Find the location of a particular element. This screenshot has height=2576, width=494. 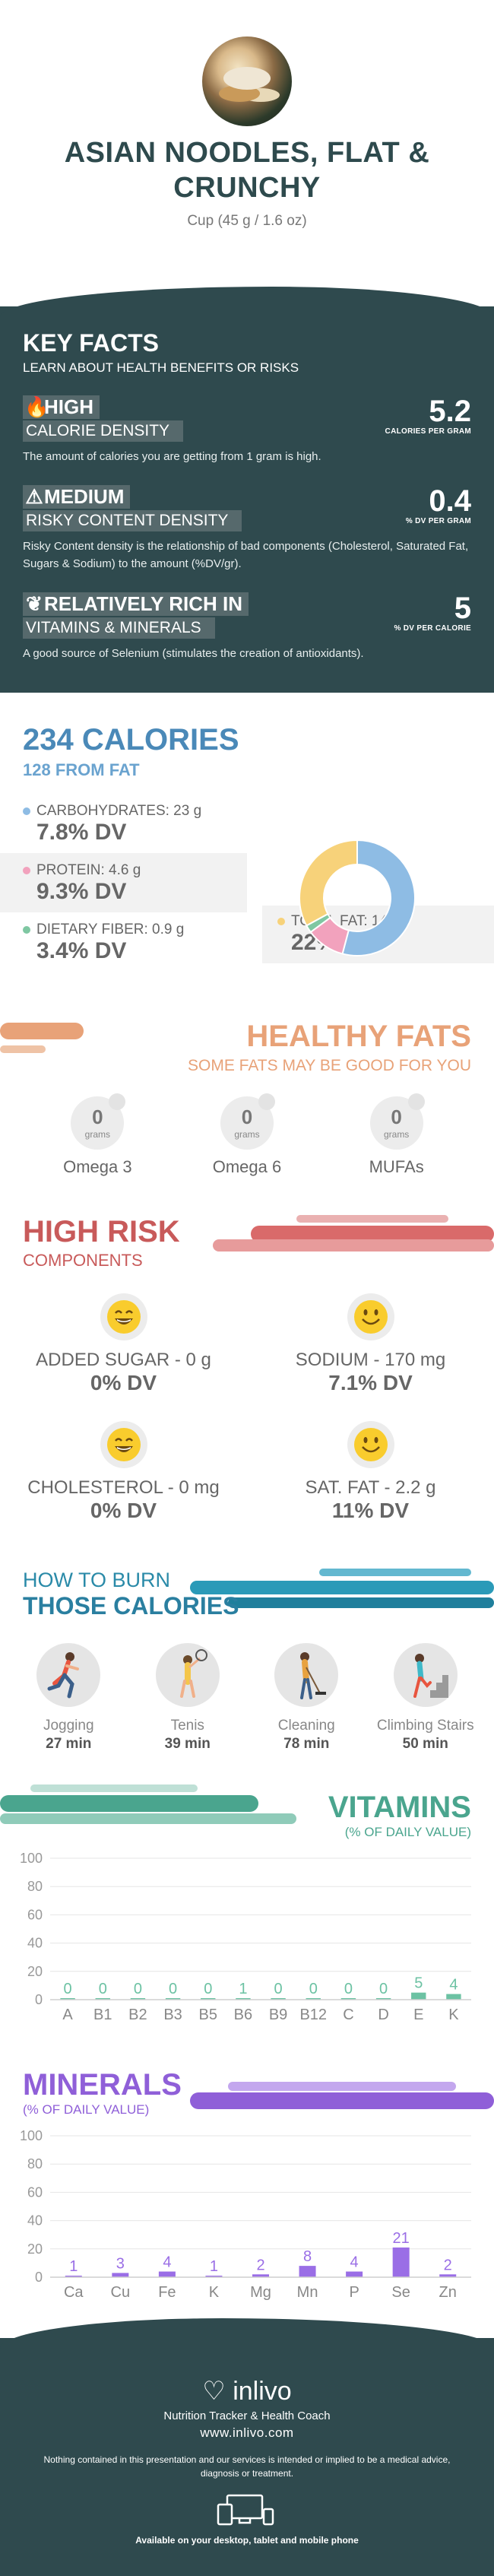

page-title: ASIAN NOODLES, FLAT & CRUNCHY is located at coordinates (247, 170).